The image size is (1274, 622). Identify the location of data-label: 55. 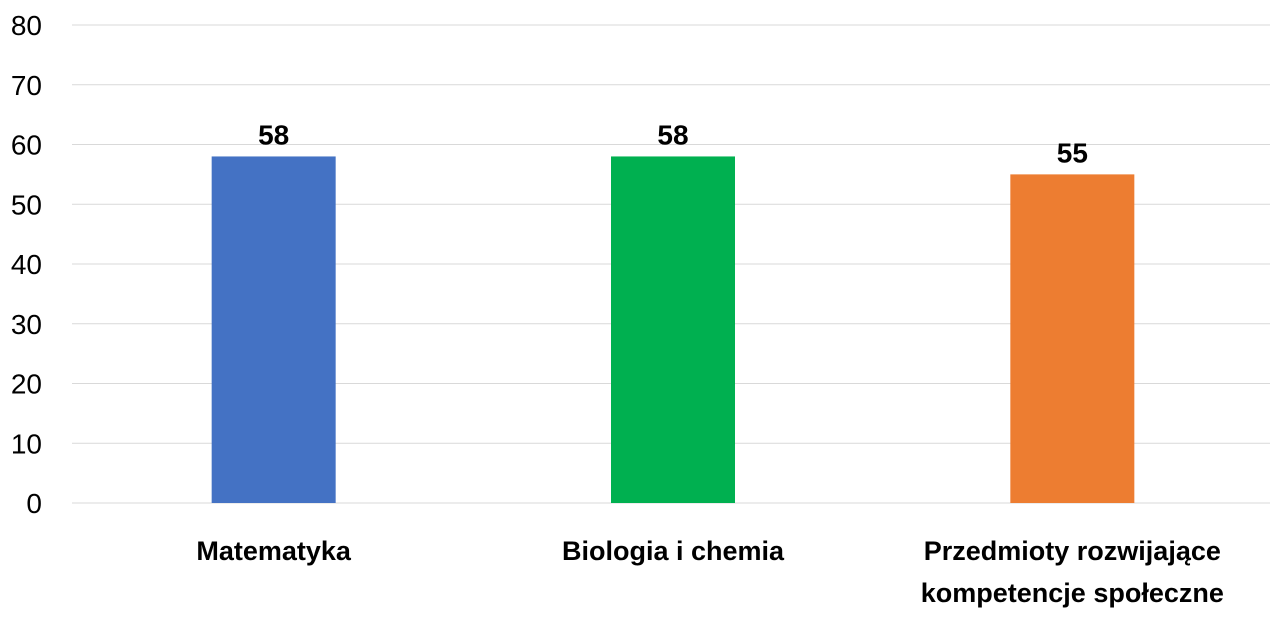
(1072, 152).